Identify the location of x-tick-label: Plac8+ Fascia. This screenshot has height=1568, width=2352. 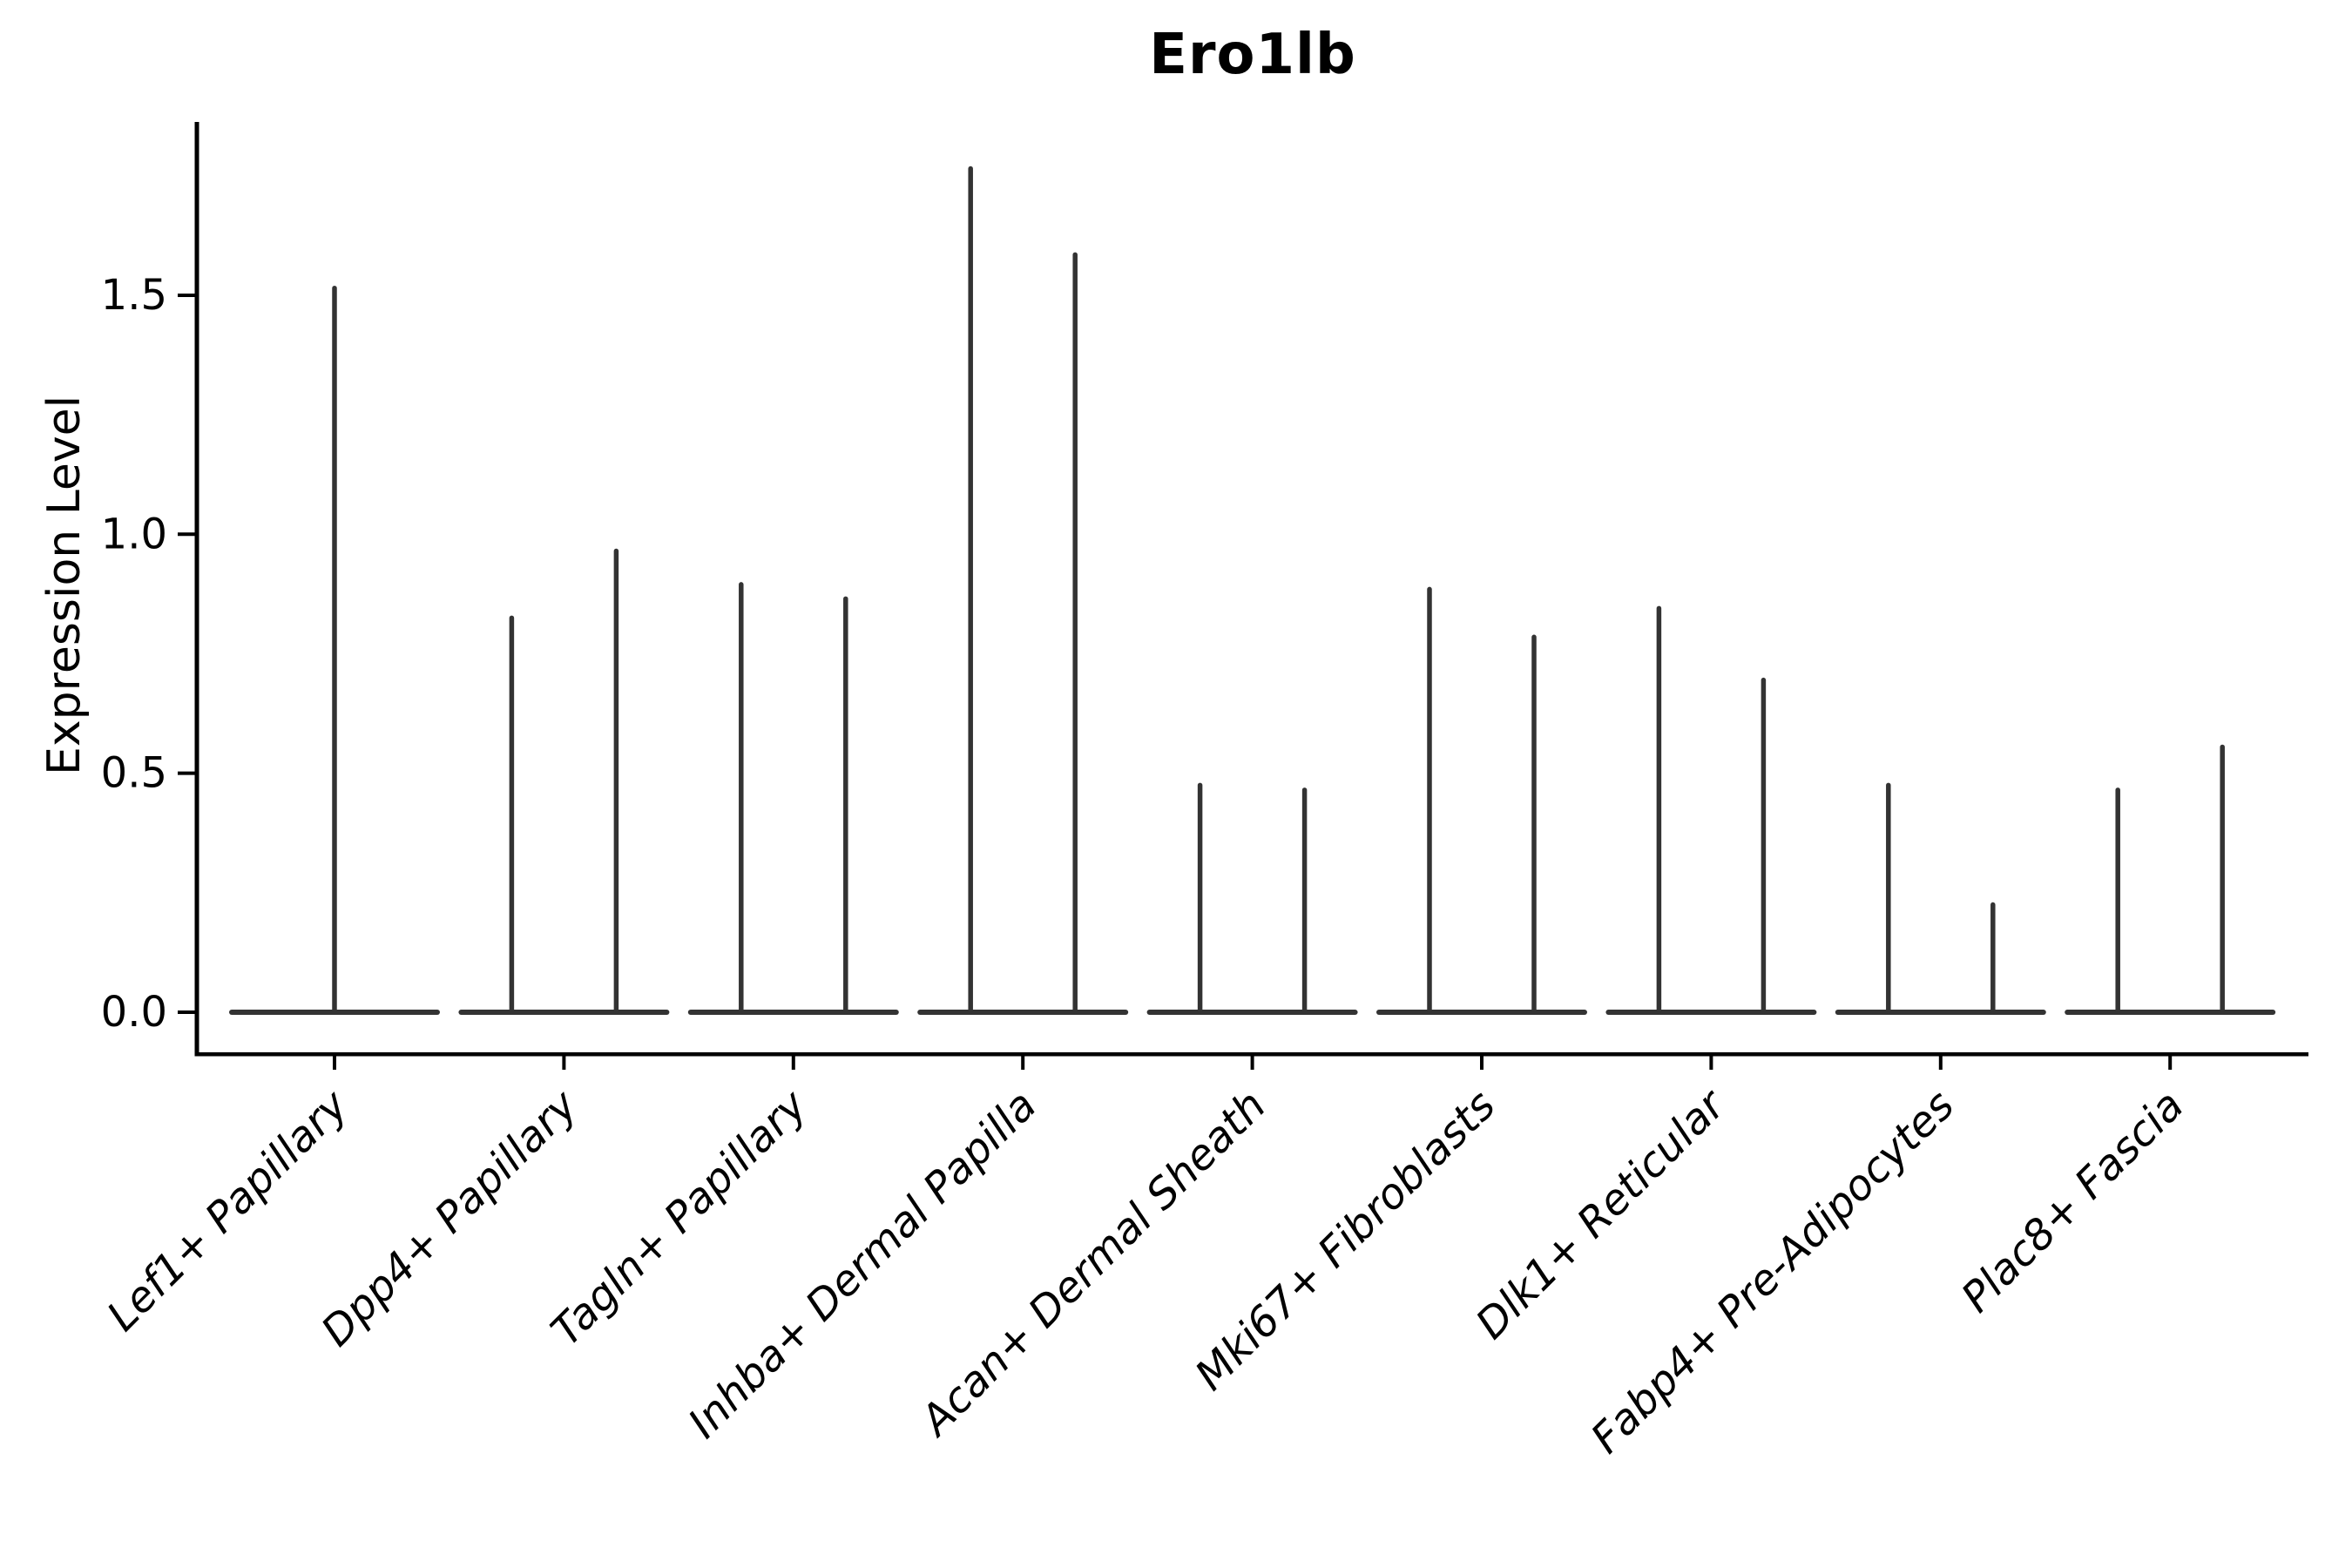
(2072, 1201).